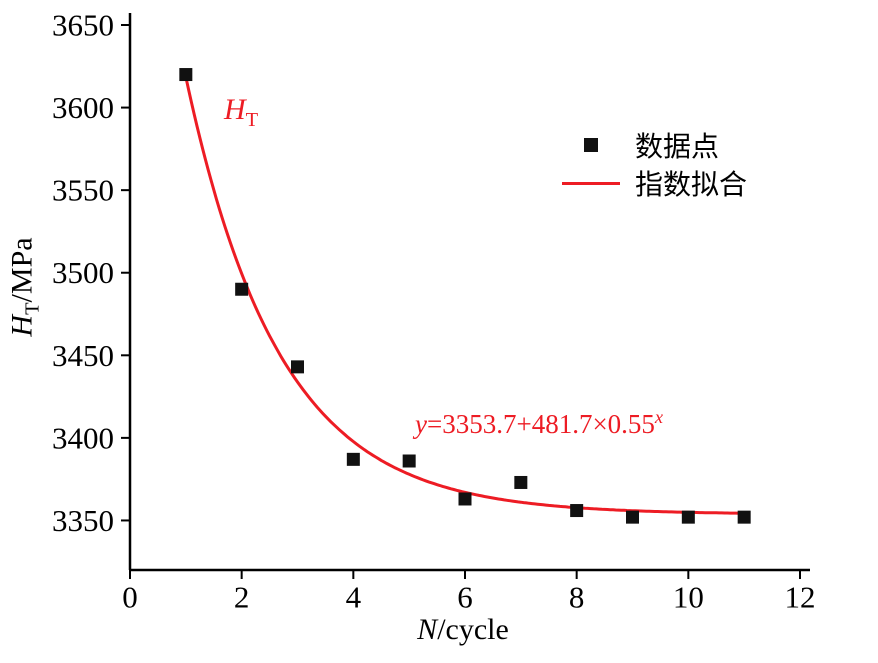 Image resolution: width=878 pixels, height=663 pixels. I want to click on legend-label-data-points: 数据点, so click(677, 147).